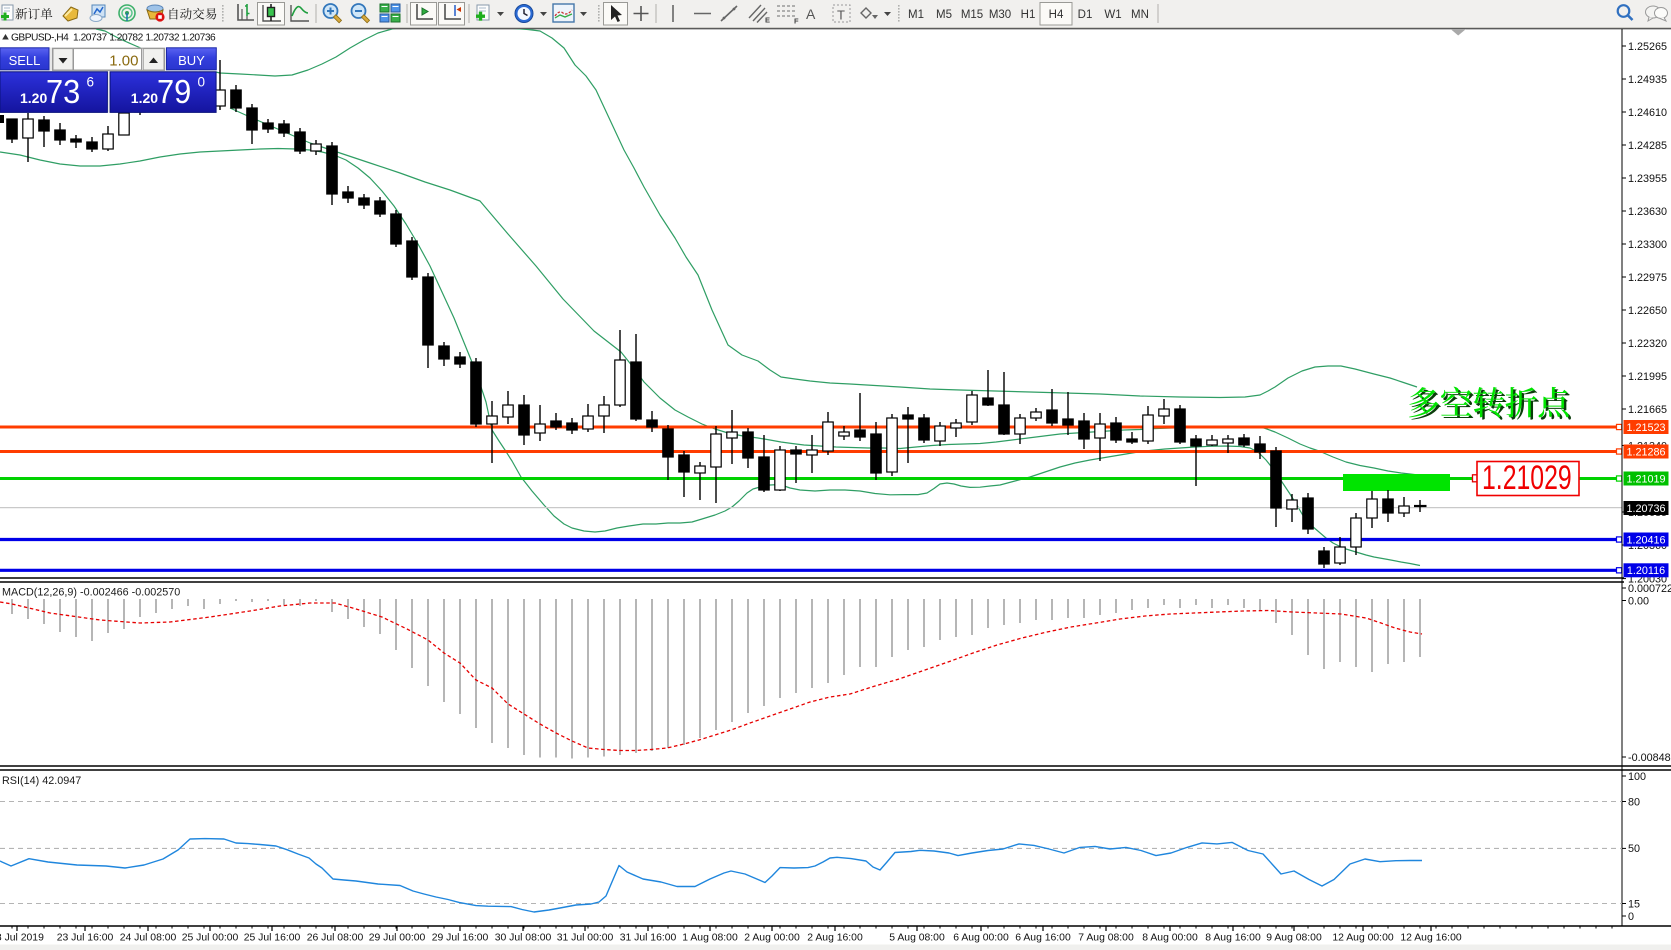 This screenshot has height=950, width=1671. I want to click on svg-text: 5 Aug 08:00, so click(917, 938).